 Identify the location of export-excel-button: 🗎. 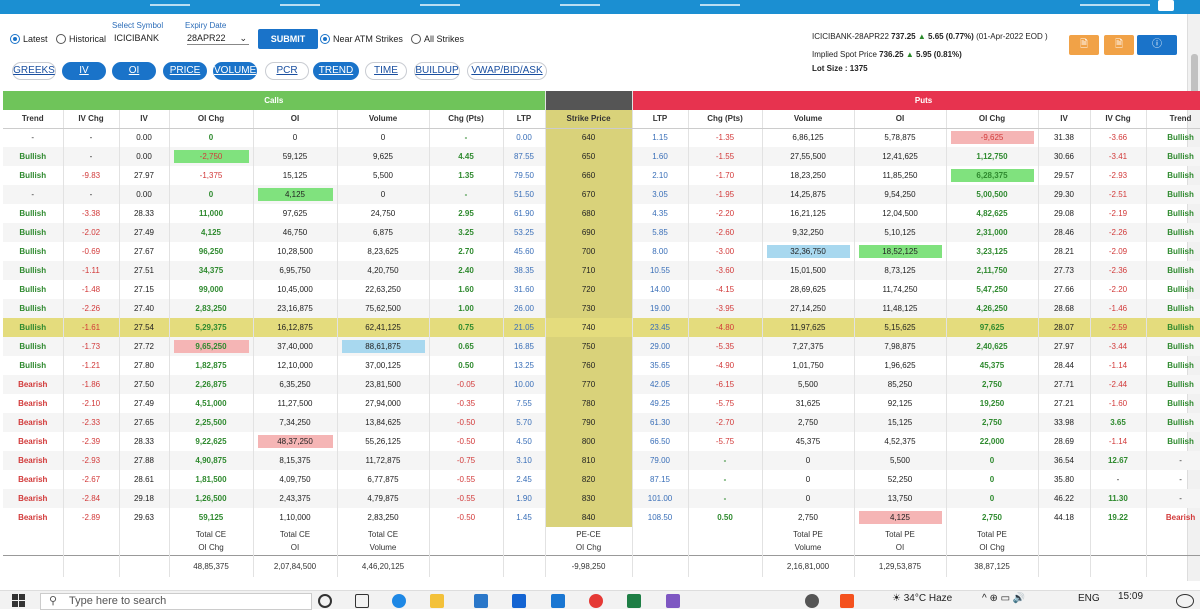
(1084, 45).